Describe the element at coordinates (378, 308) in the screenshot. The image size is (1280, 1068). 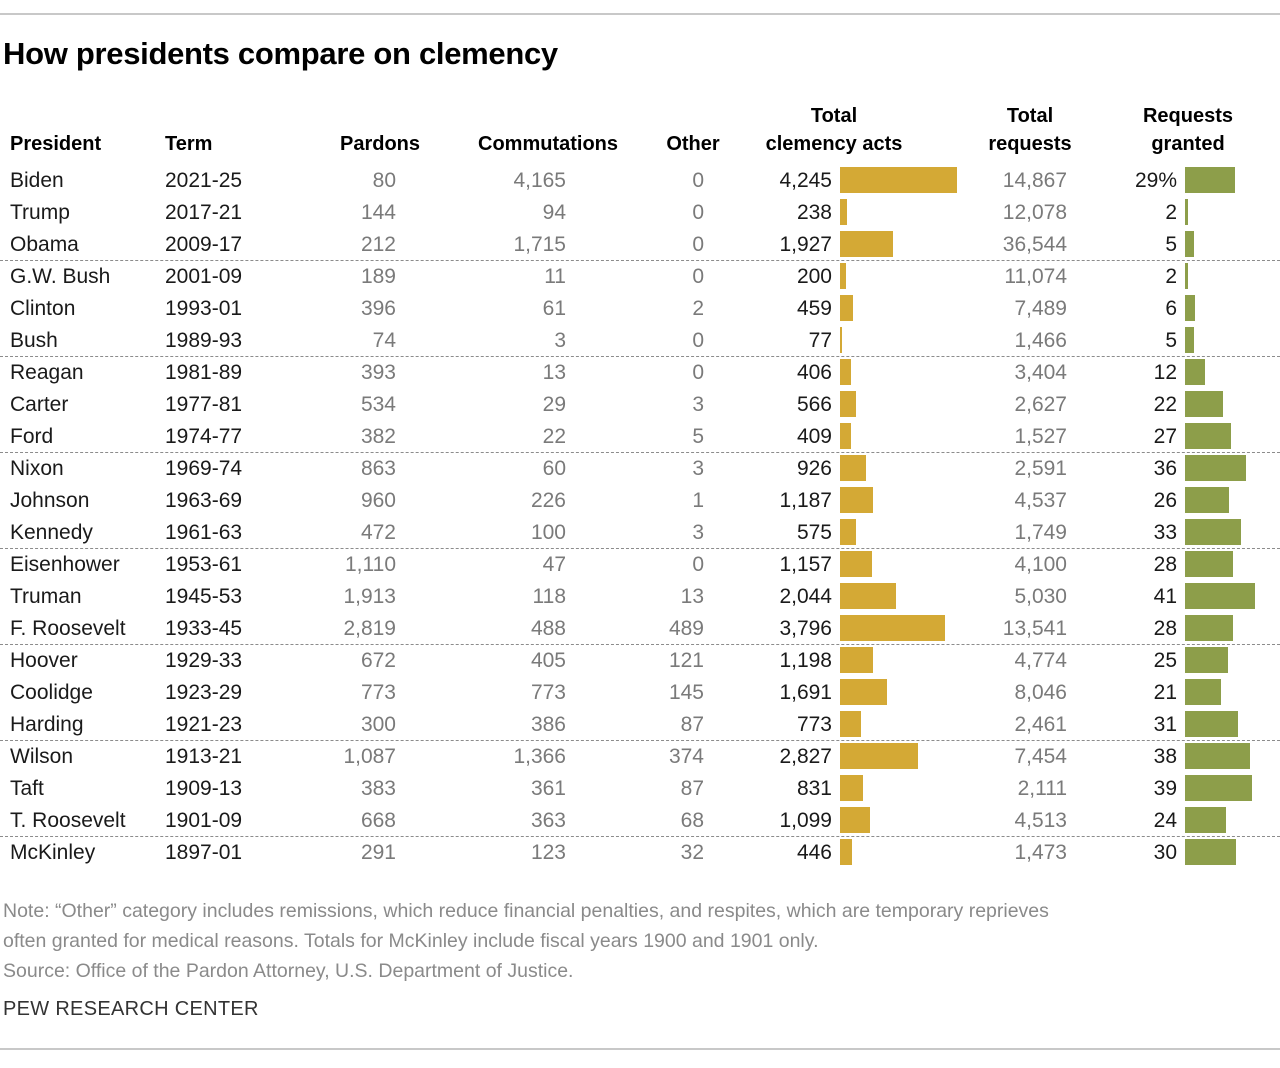
I see `pardons-value: 396` at that location.